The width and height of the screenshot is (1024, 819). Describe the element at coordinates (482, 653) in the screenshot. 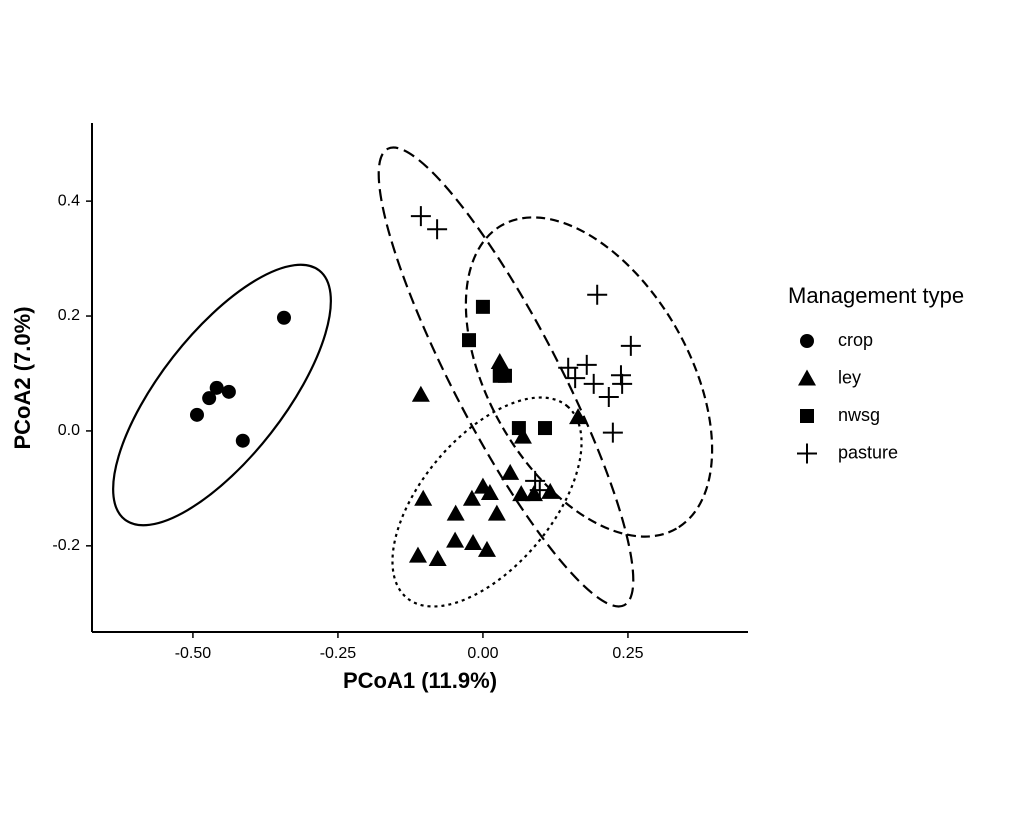

I see `x-tick-label: 0.00` at that location.